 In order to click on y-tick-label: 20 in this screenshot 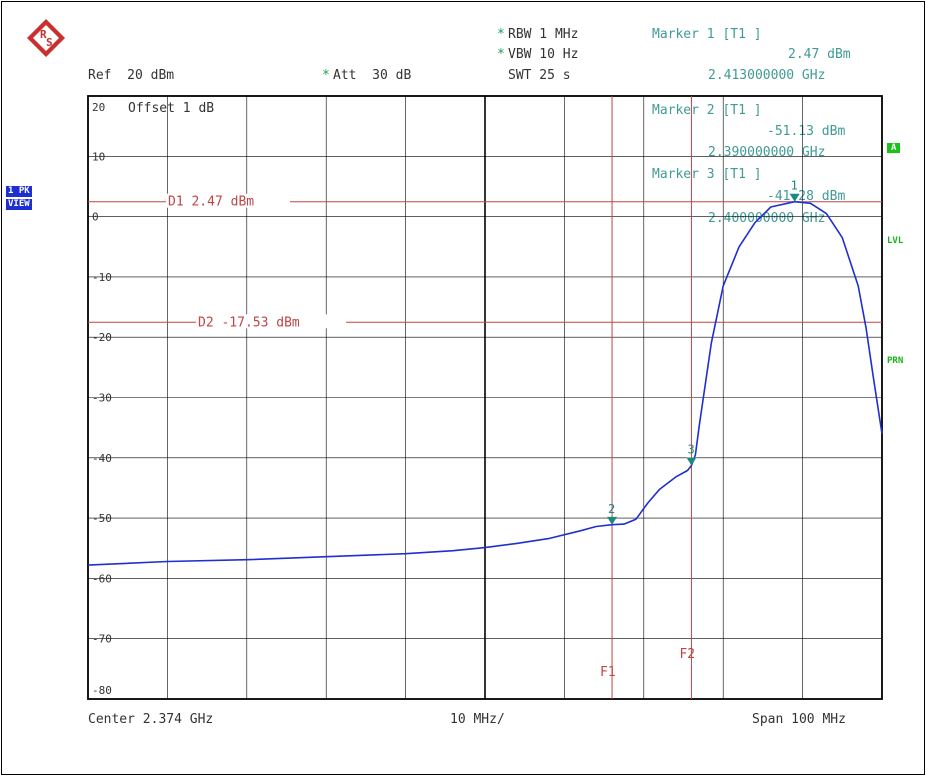, I will do `click(98, 107)`.